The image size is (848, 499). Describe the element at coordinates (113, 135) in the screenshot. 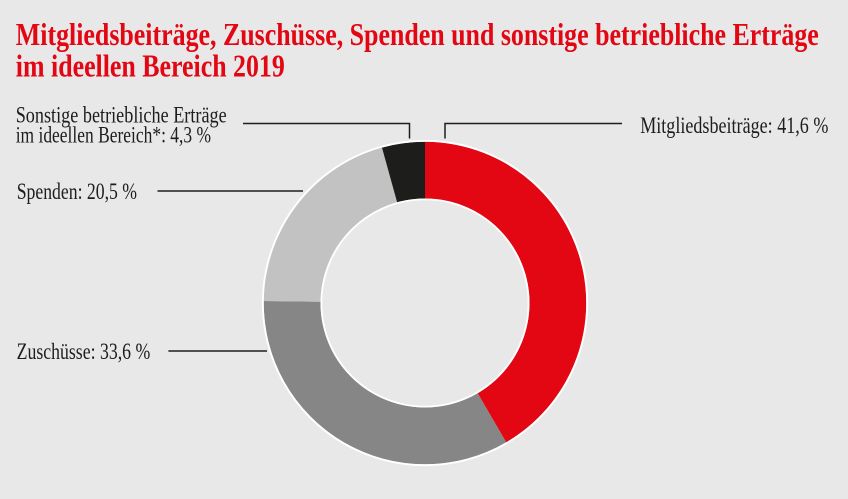

I see `svg-text: im ideellen Bereich*: 4,3 %` at that location.